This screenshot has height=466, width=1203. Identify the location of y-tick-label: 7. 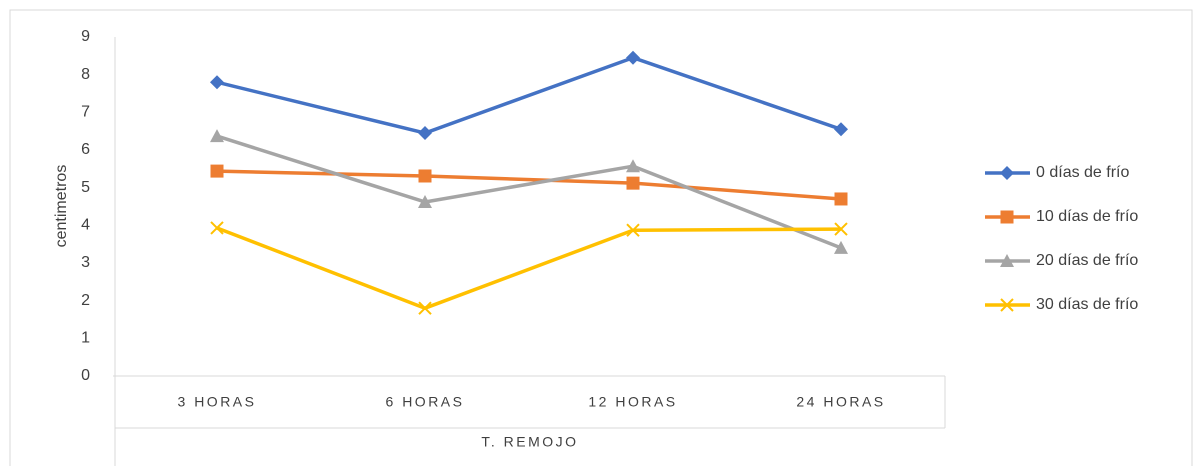
(85, 112).